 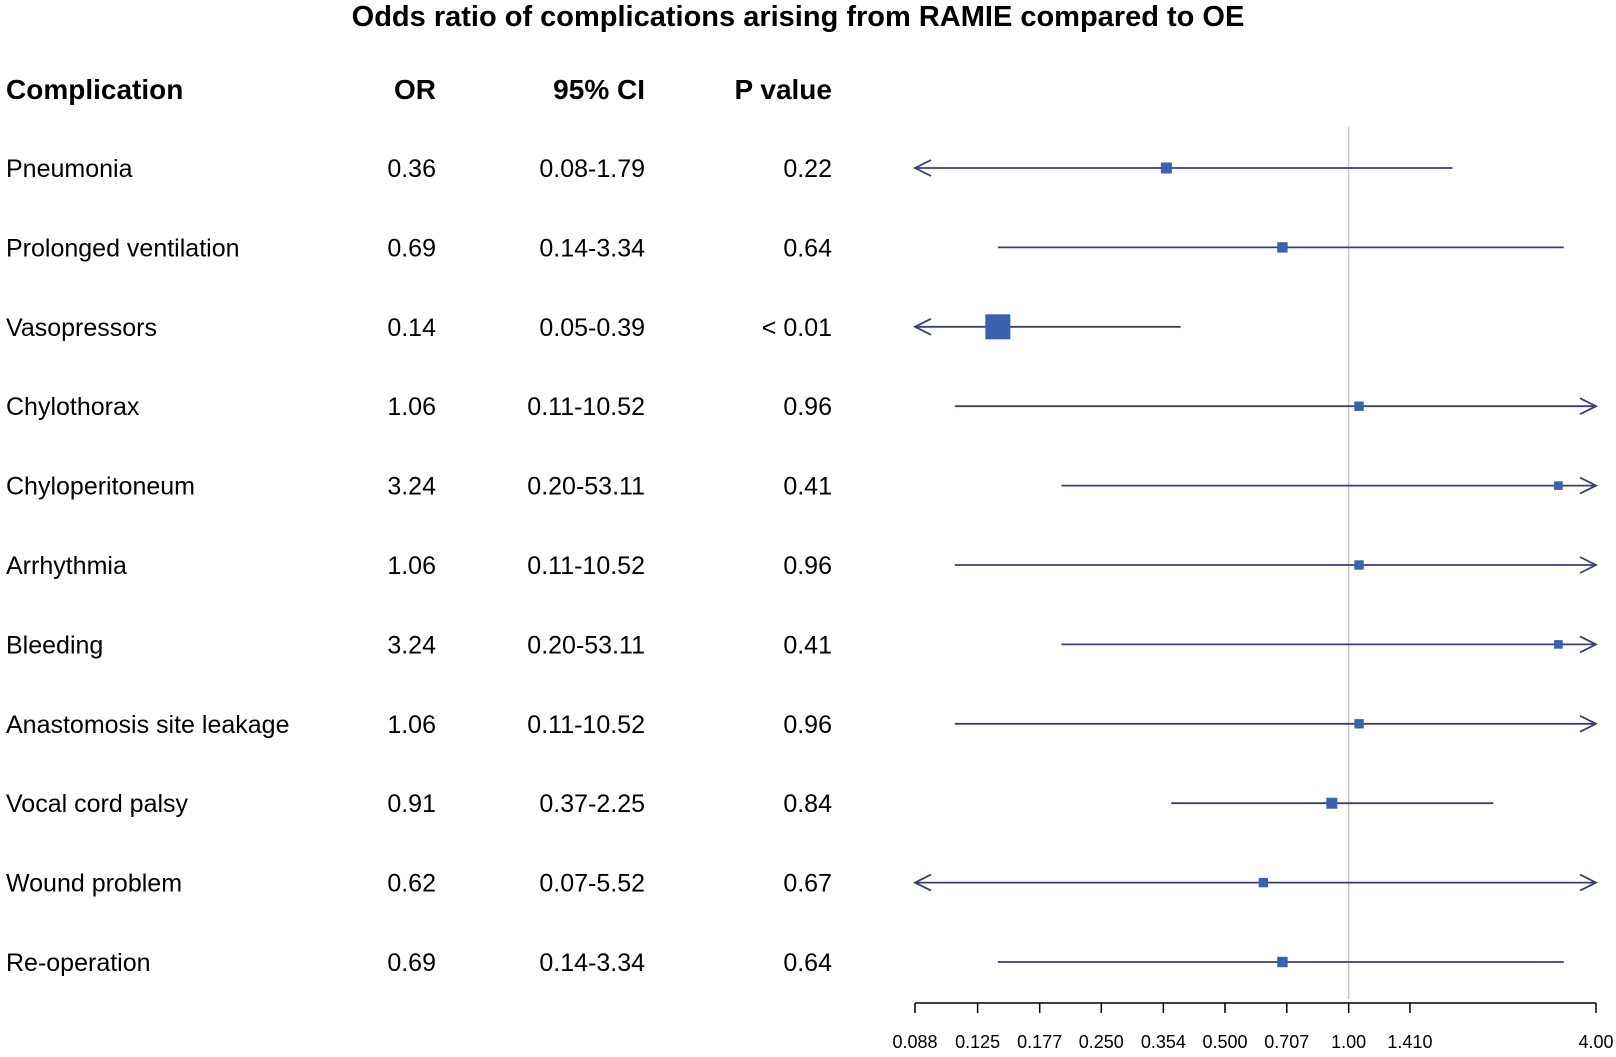 What do you see at coordinates (797, 328) in the screenshot?
I see `row-p-value: < 0.01` at bounding box center [797, 328].